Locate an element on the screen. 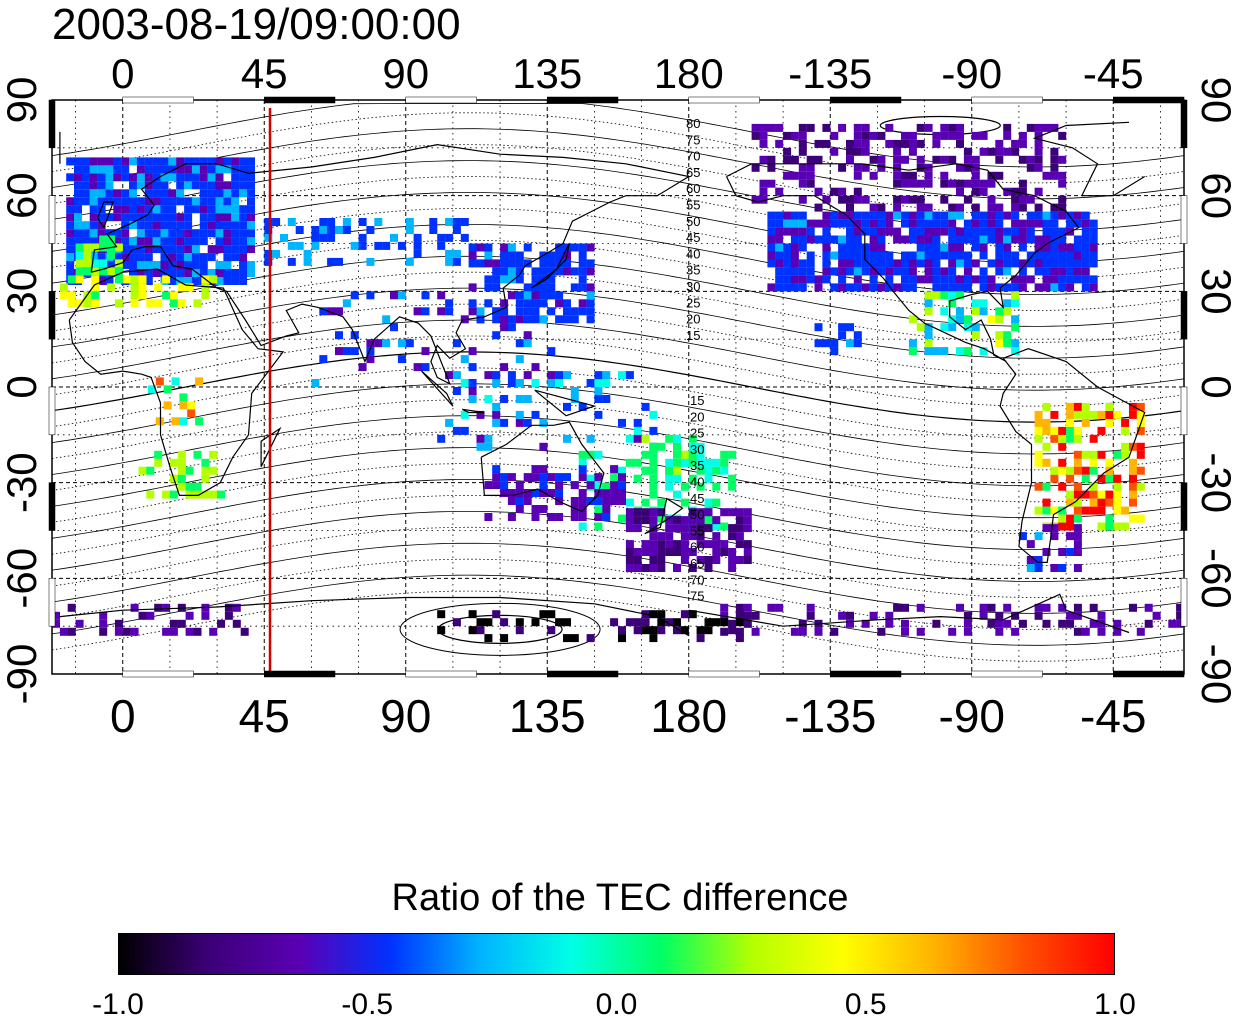  lon-tick-label-bottom: 0 is located at coordinates (123, 716).